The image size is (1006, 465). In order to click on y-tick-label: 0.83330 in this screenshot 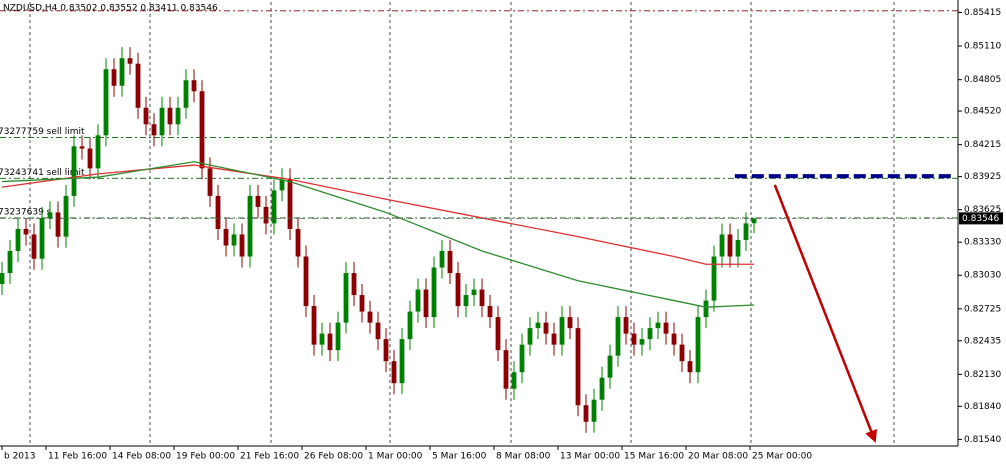, I will do `click(982, 243)`.